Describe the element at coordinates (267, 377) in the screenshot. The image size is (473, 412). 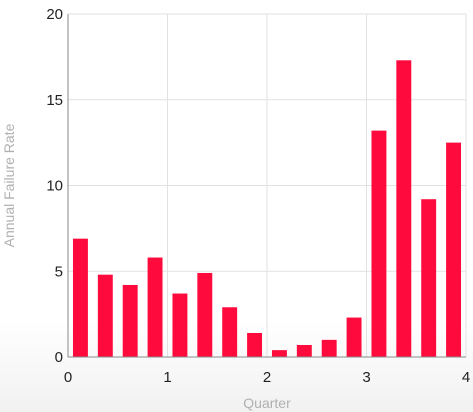
I see `x-tick-label: 2` at that location.